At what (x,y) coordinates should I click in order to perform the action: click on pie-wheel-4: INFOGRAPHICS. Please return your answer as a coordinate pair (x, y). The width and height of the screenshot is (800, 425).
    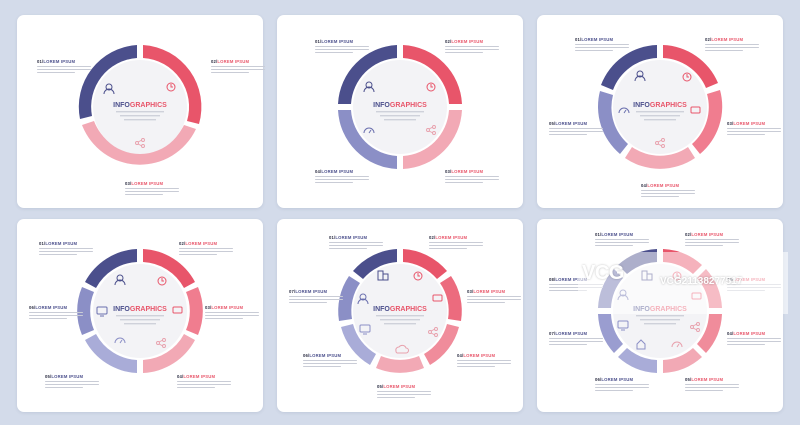
    Looking at the image, I should click on (400, 107).